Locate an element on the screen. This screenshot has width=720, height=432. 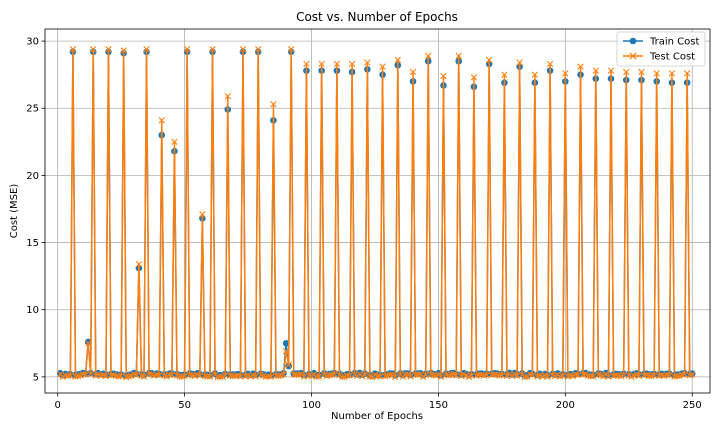
x-axis-label: Number of Epochs is located at coordinates (377, 416).